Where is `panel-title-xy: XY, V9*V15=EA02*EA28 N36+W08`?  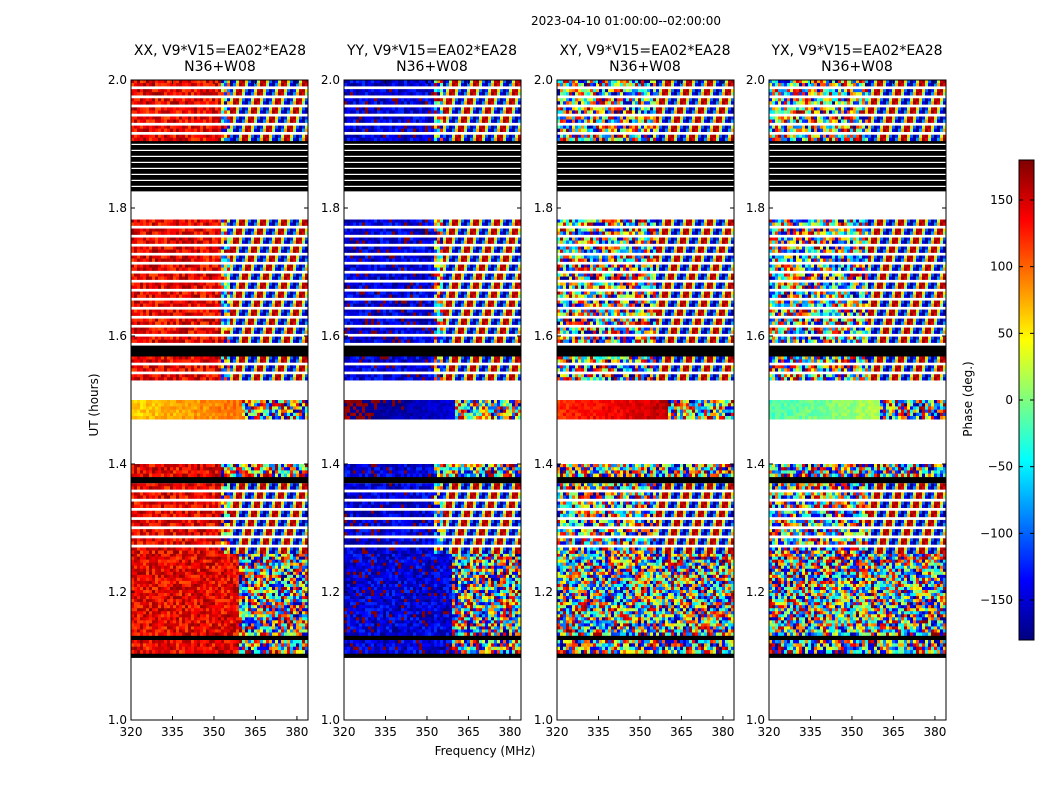 panel-title-xy: XY, V9*V15=EA02*EA28 N36+W08 is located at coordinates (645, 59).